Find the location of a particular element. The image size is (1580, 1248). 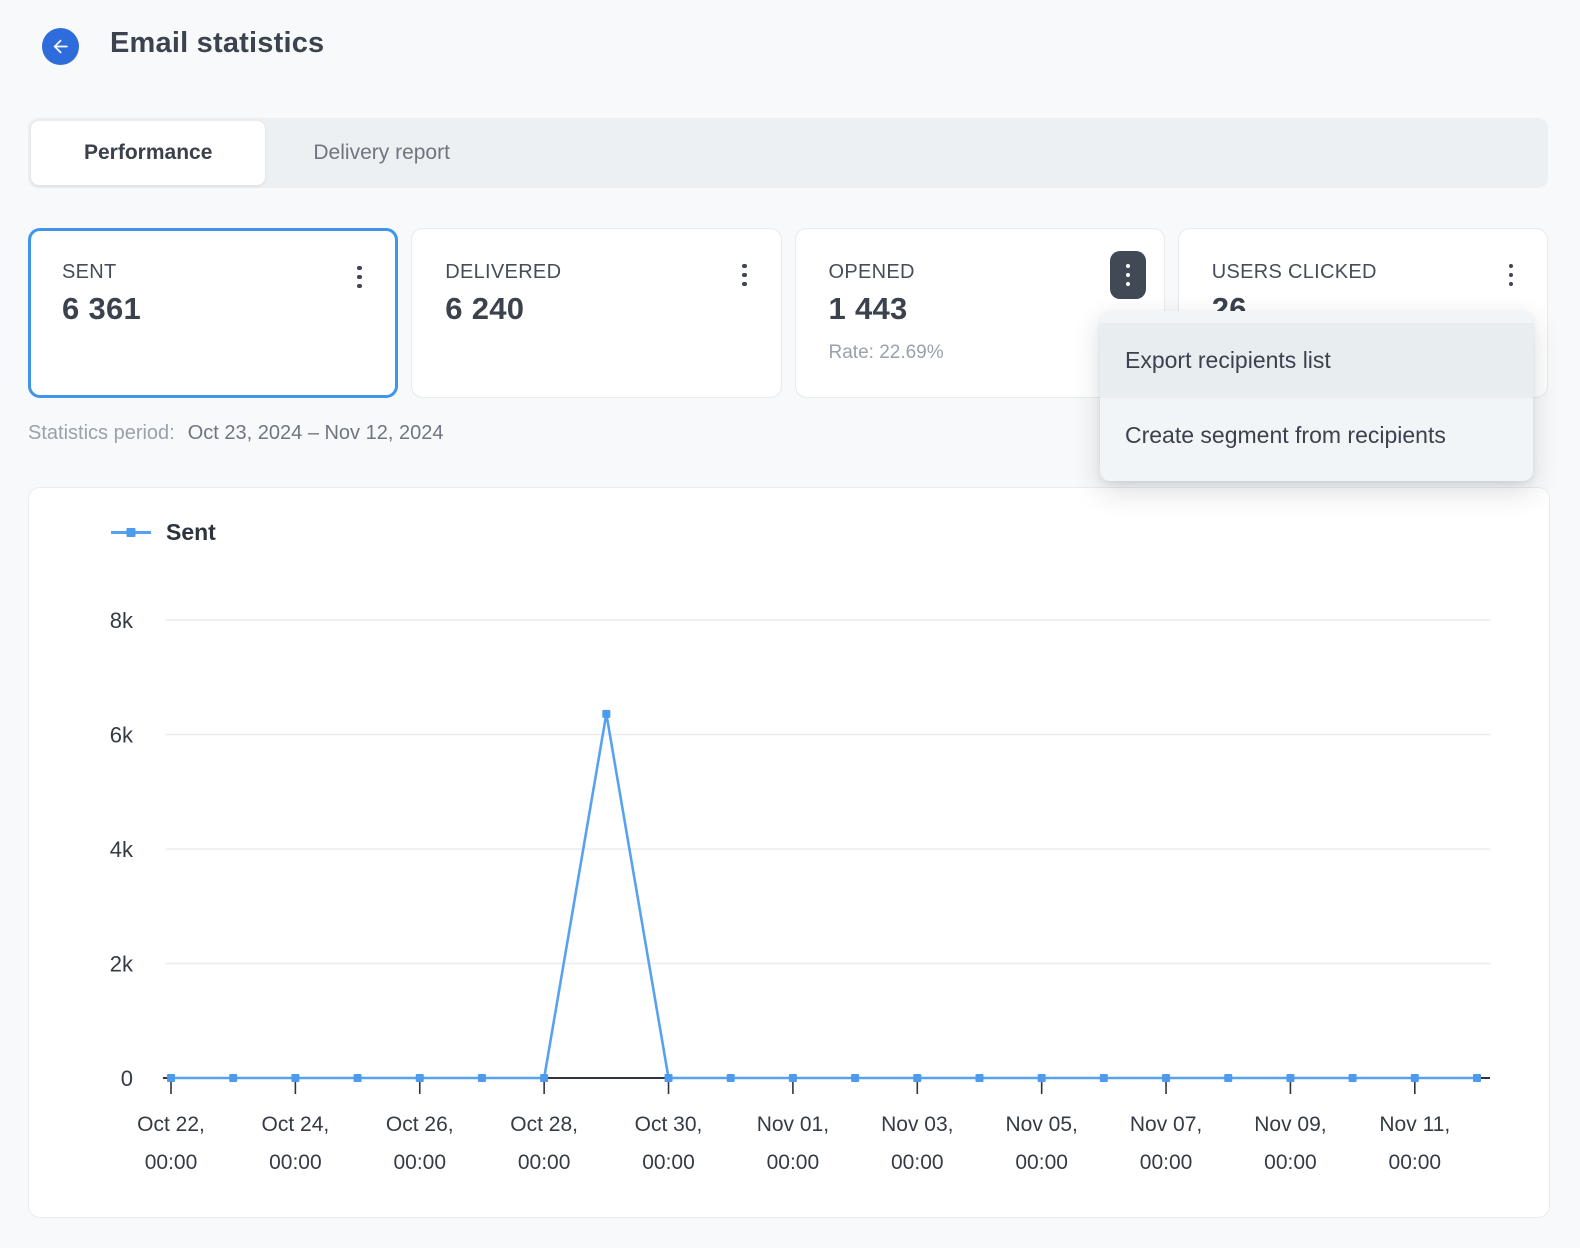

stat-card-label: SENT is located at coordinates (89, 272).